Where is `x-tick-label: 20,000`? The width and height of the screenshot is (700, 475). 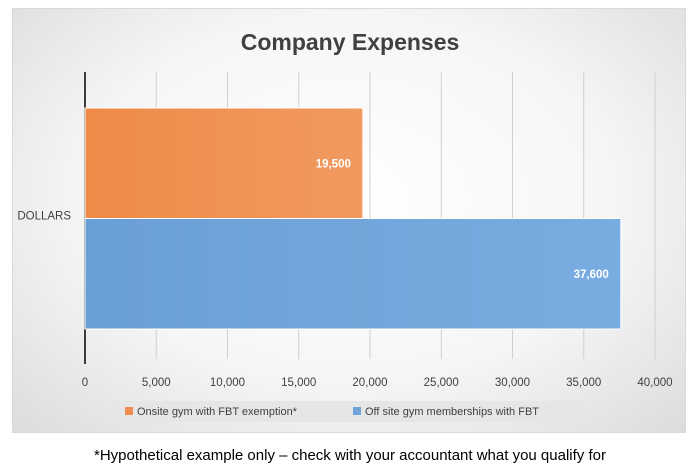
x-tick-label: 20,000 is located at coordinates (369, 383).